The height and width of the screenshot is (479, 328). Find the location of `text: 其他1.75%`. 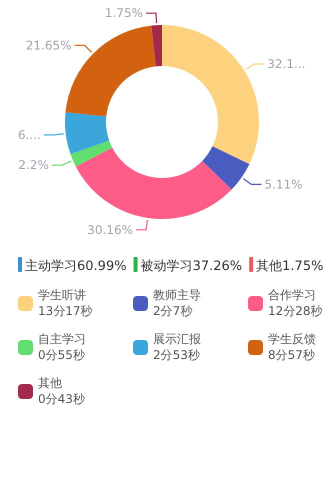

text: 其他1.75% is located at coordinates (290, 266).